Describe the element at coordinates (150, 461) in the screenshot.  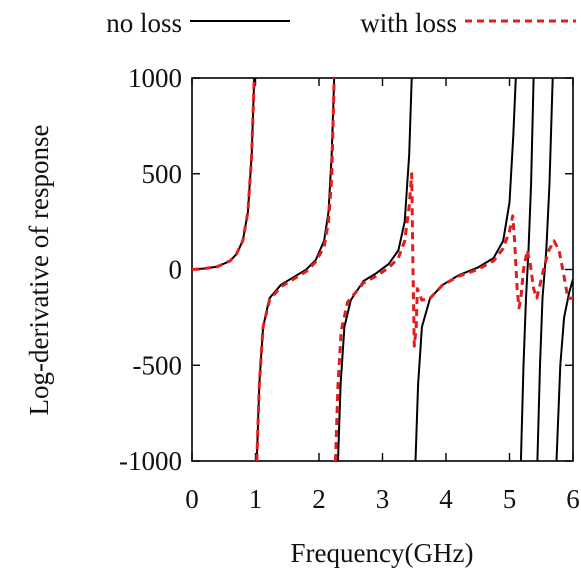
I see `y-tick-label: -1000` at that location.